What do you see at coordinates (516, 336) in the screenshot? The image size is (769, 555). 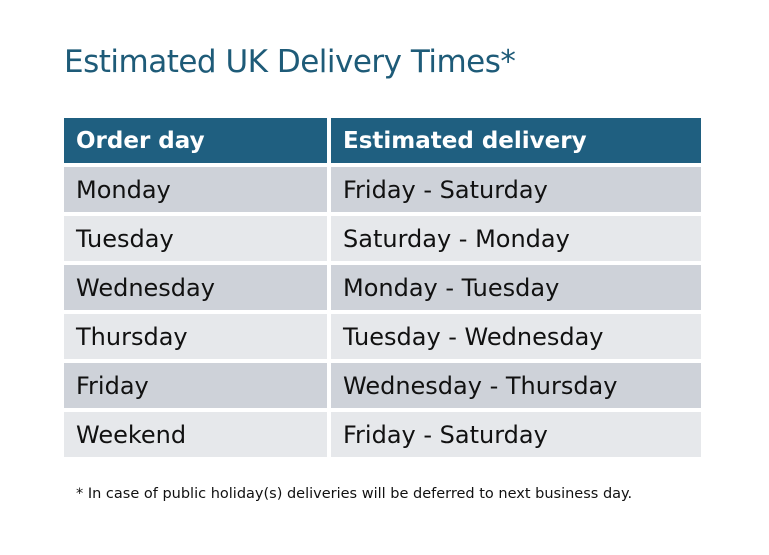 I see `delivery-cell: Tuesday - Wednesday` at bounding box center [516, 336].